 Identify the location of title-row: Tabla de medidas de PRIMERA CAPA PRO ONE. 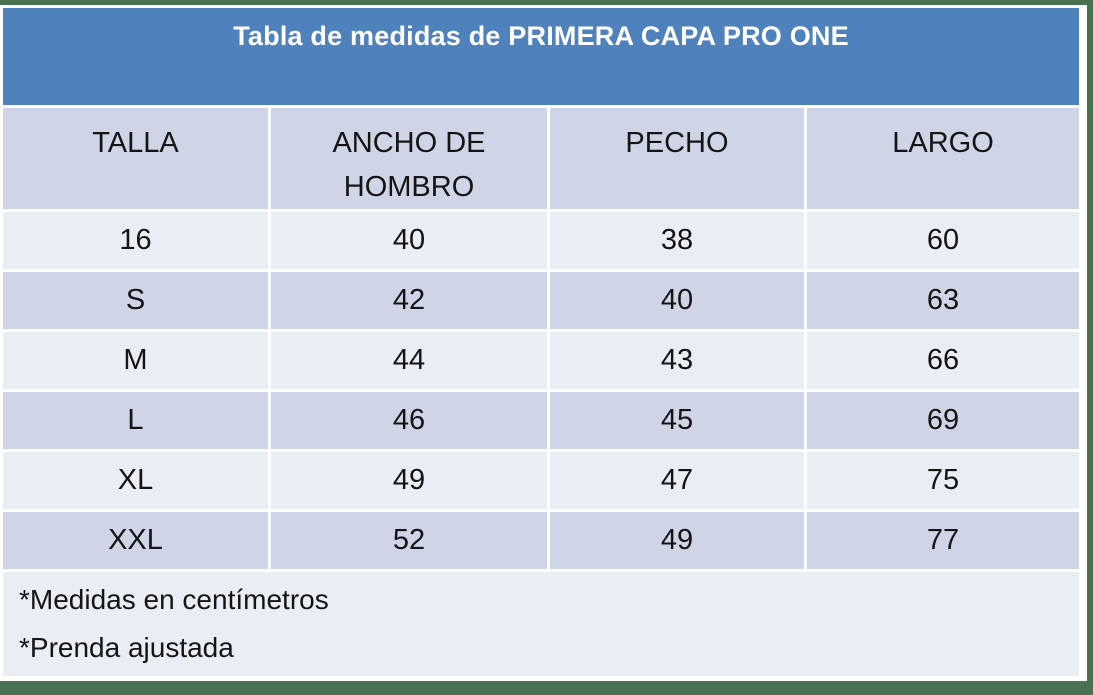
(541, 56).